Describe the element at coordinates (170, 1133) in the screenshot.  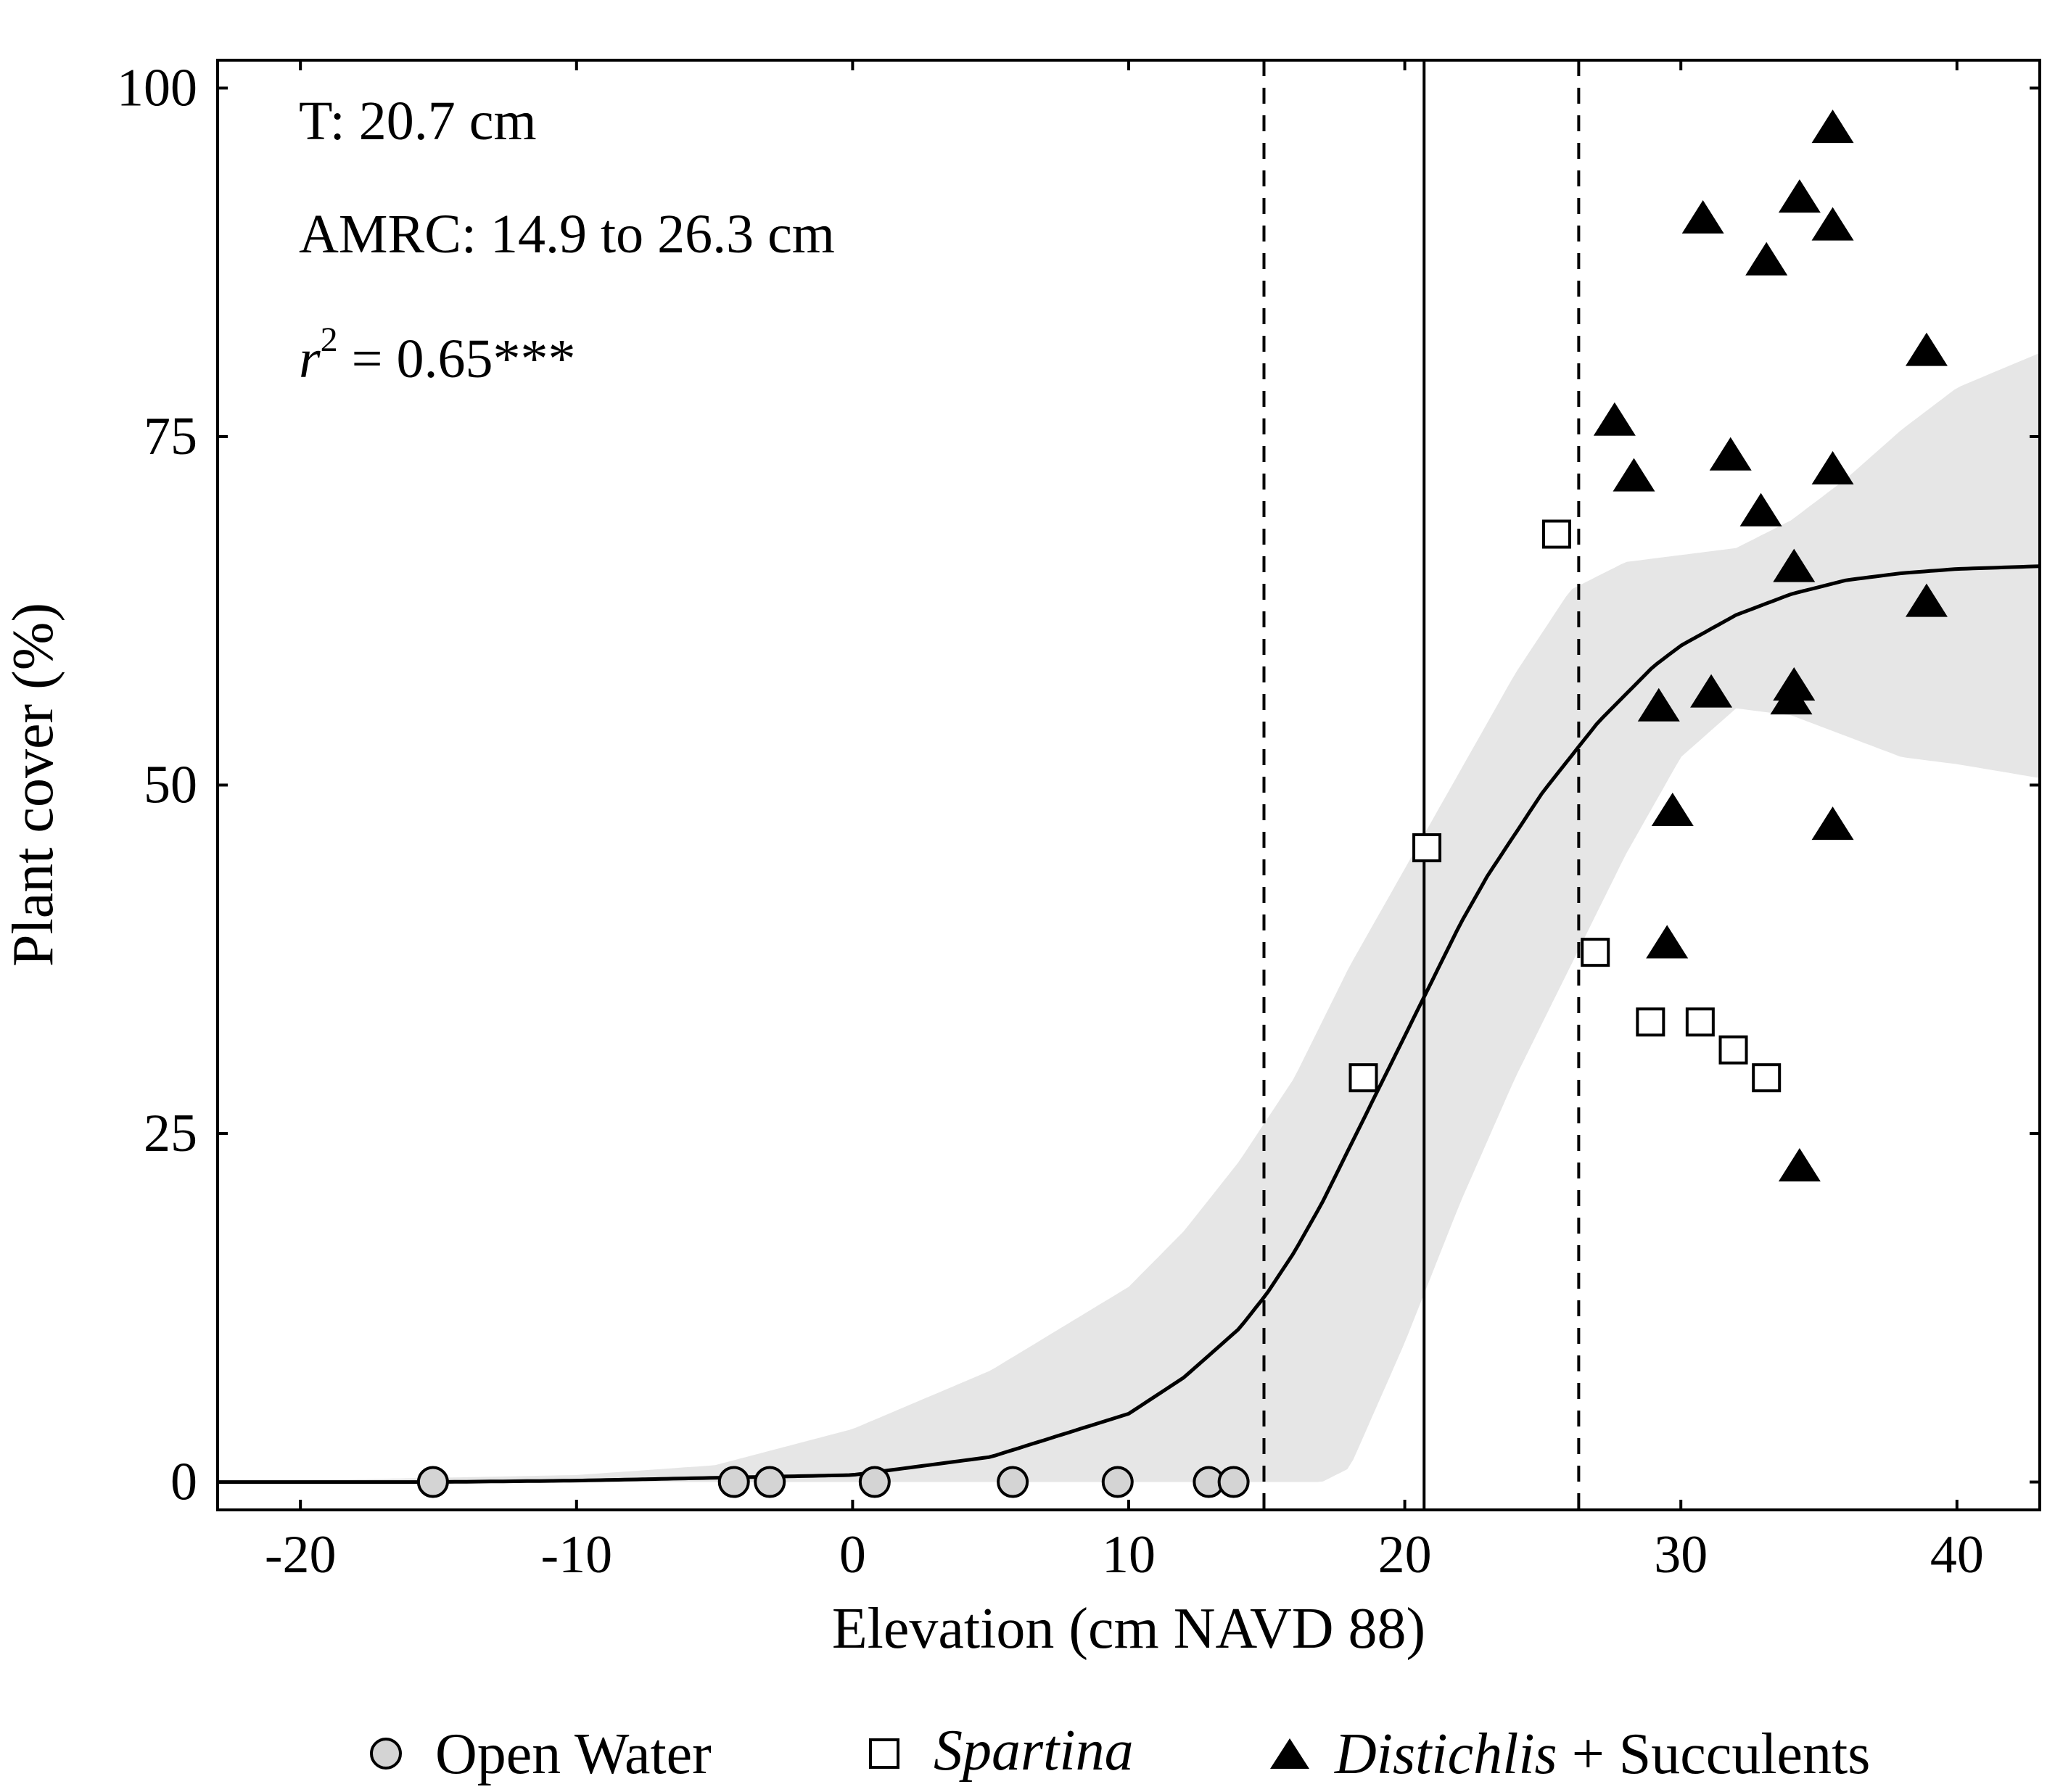
I see `y-tick-label: 25` at that location.